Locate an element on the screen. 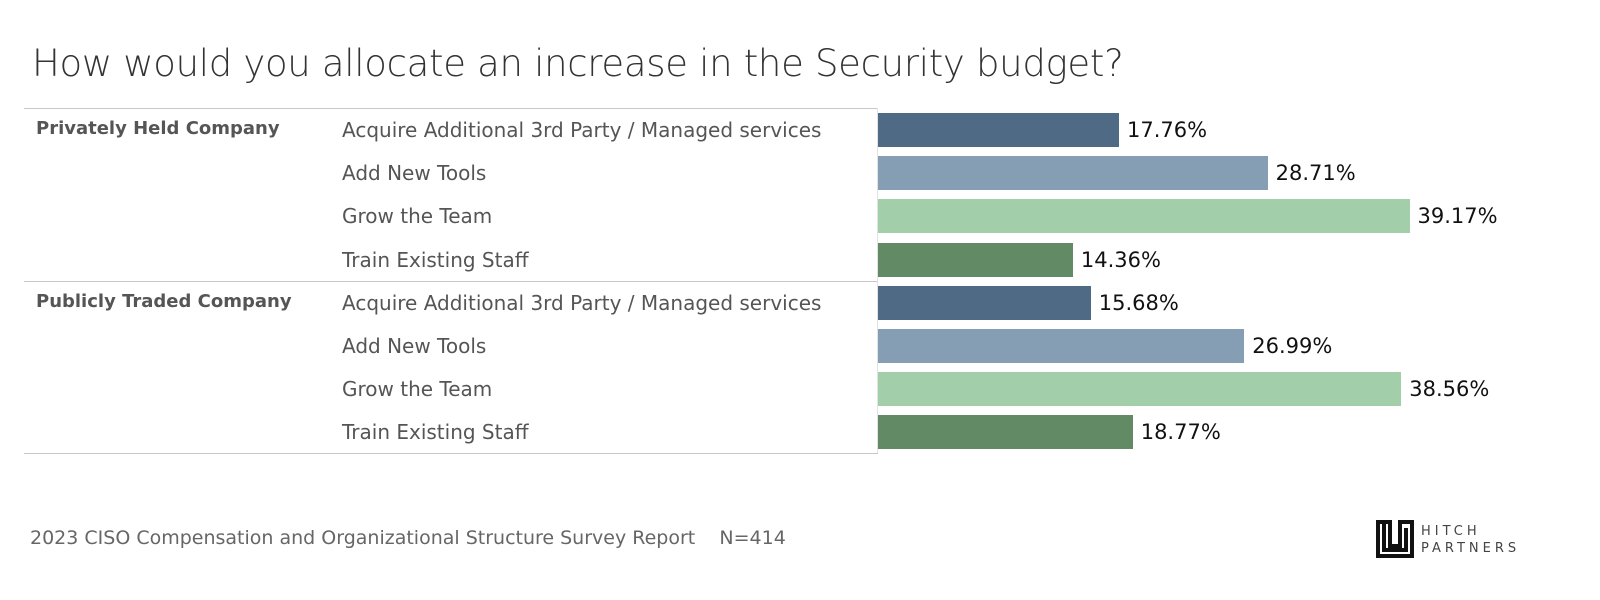 The height and width of the screenshot is (600, 1600). data-label: 15.68% is located at coordinates (1138, 302).